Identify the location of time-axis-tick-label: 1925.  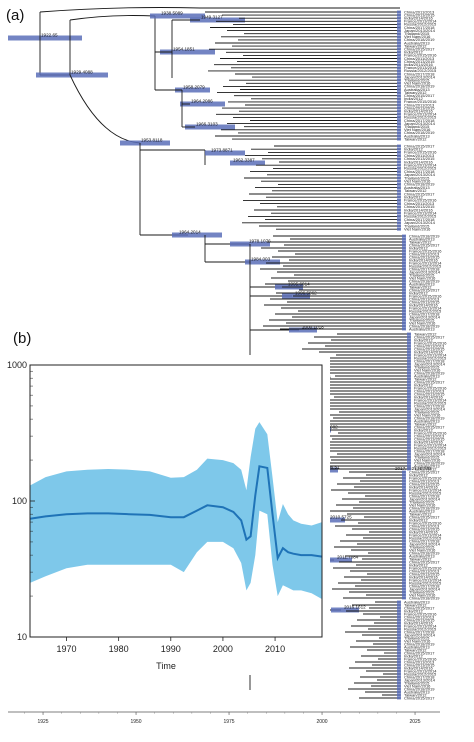
(42, 722).